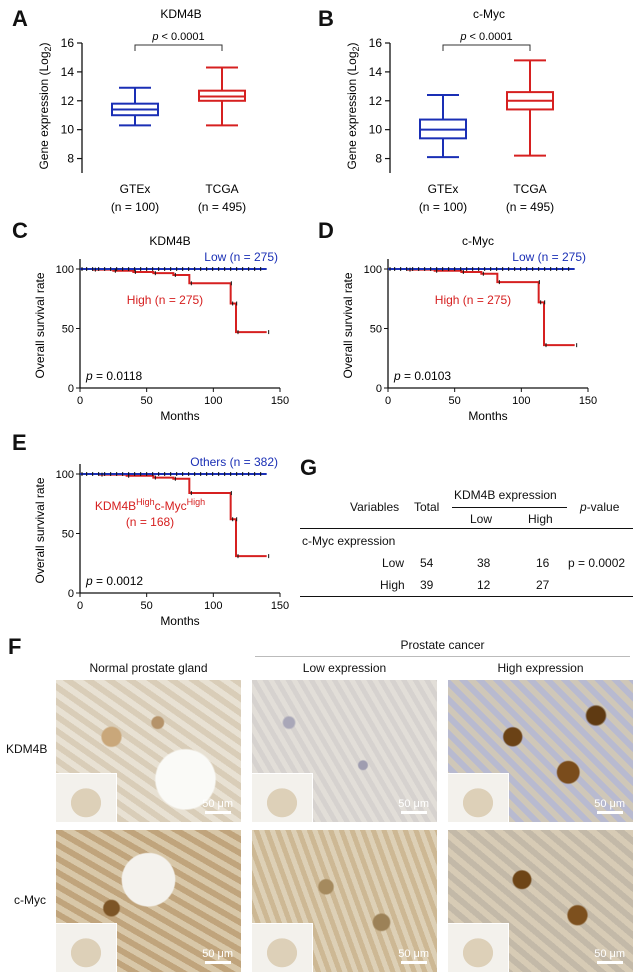  I want to click on table-row-pvalue: p = 0.0002, so click(597, 563).